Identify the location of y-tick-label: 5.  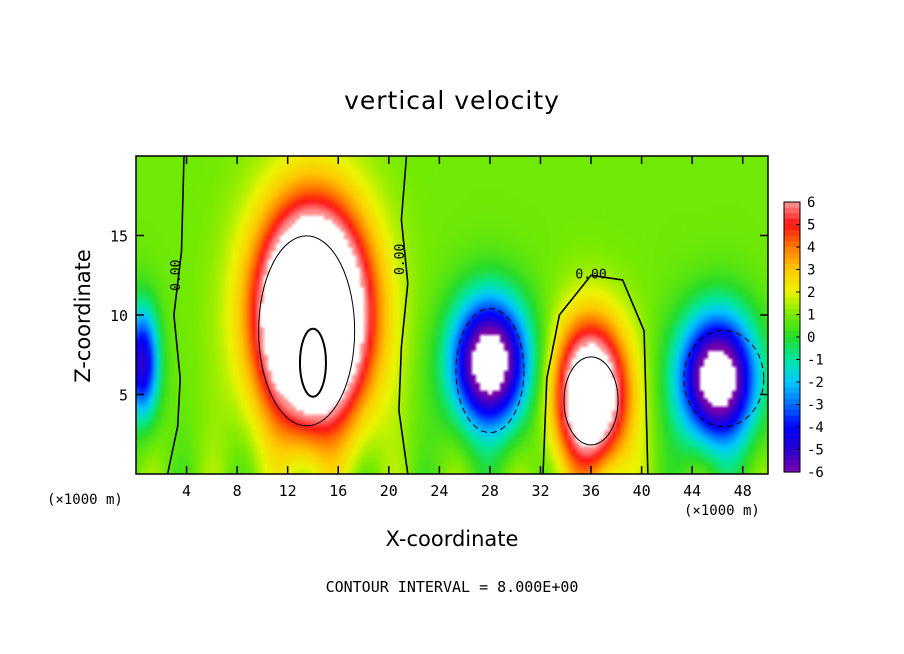
(123, 396).